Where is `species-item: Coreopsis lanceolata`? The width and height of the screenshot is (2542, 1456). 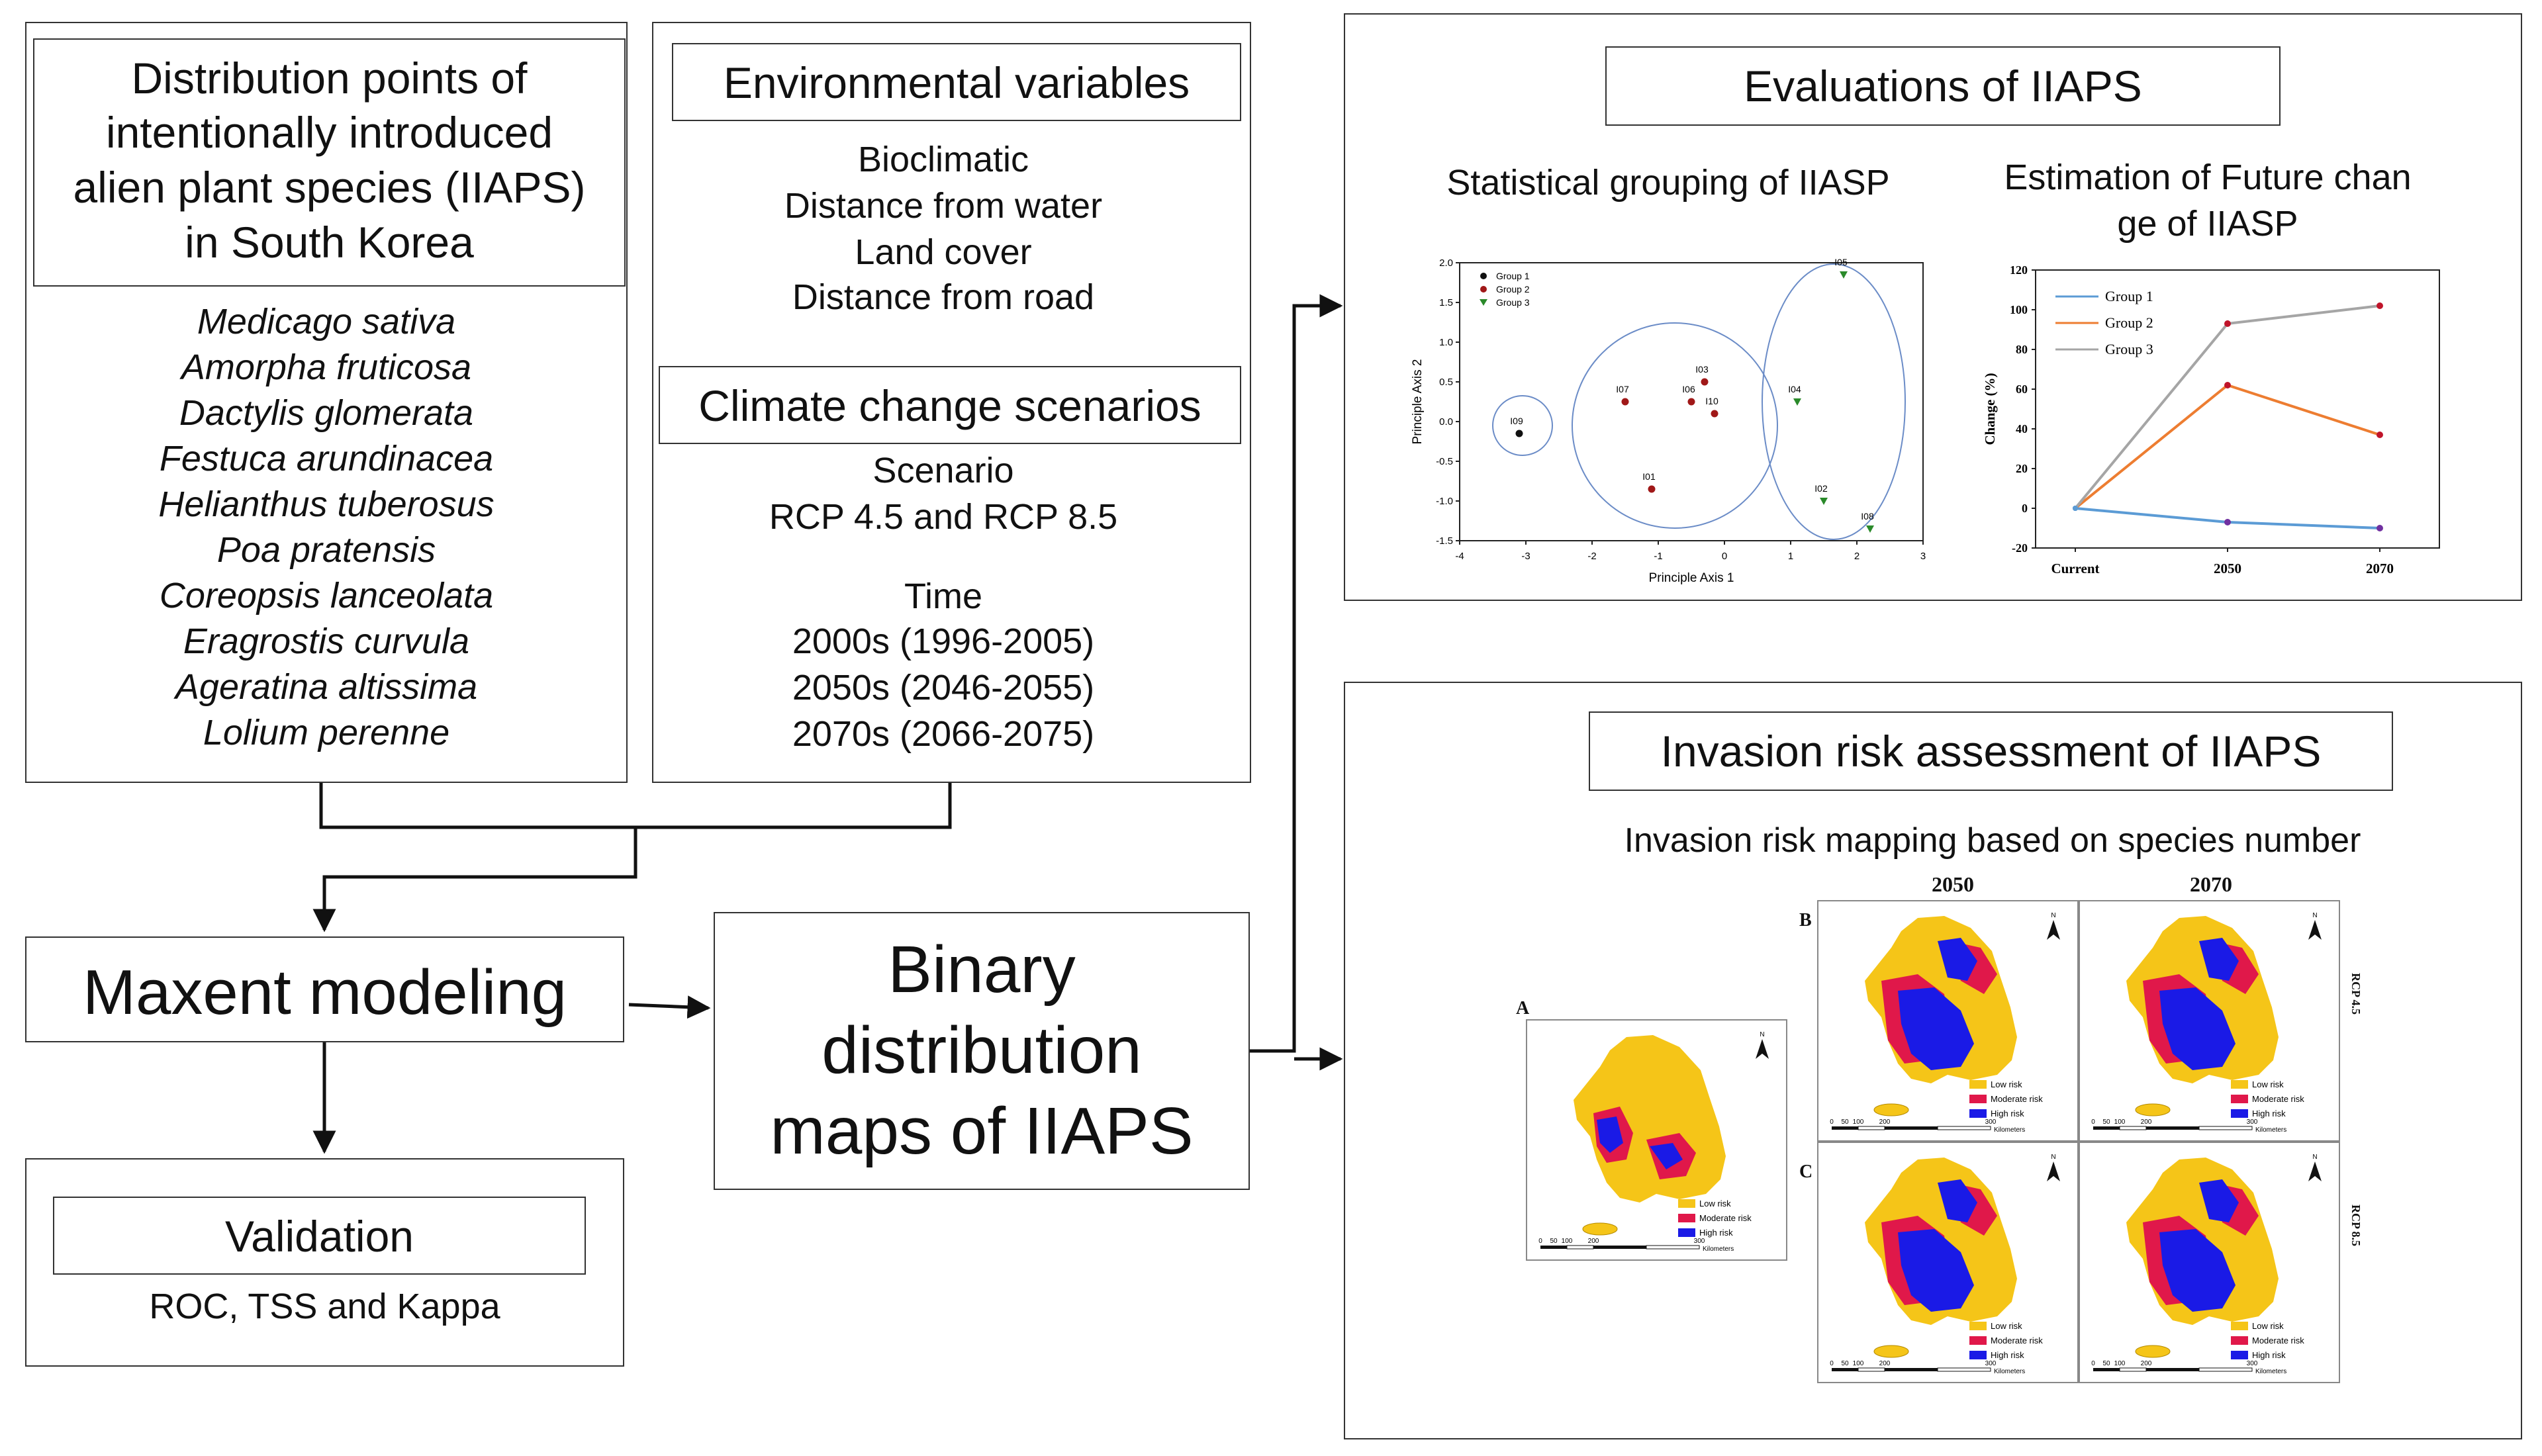
species-item: Coreopsis lanceolata is located at coordinates (326, 595).